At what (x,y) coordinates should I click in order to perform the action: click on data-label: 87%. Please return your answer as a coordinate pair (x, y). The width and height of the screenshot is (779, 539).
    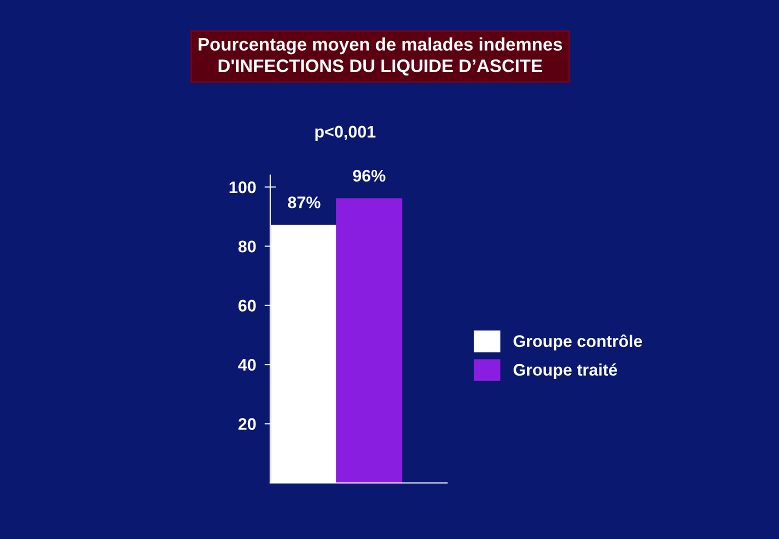
    Looking at the image, I should click on (304, 202).